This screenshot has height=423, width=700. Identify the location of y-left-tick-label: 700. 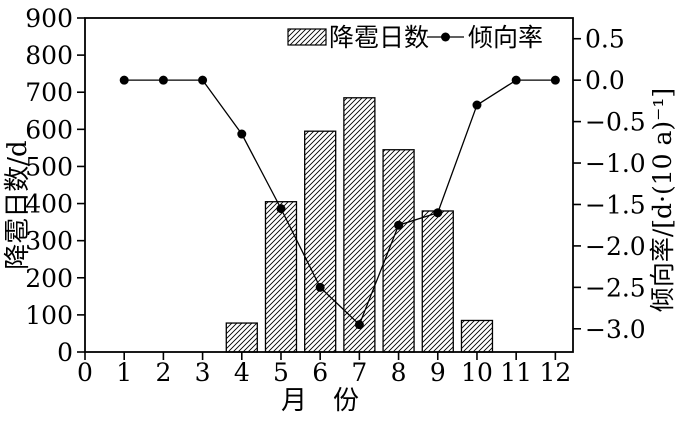
(49, 92).